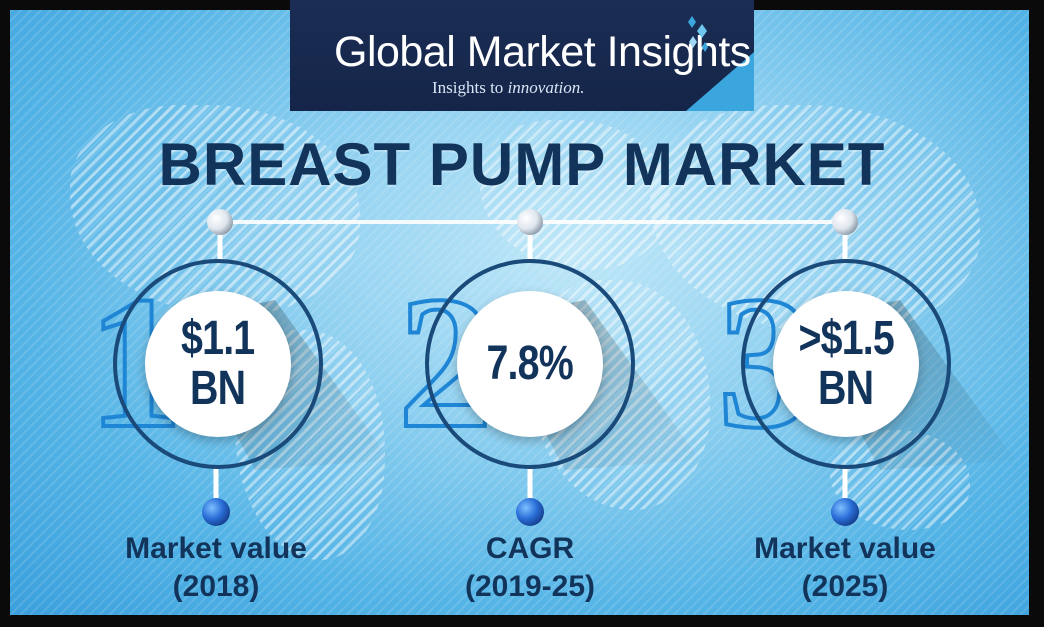  Describe the element at coordinates (530, 548) in the screenshot. I see `stat-label-2-line1: CAGR` at that location.